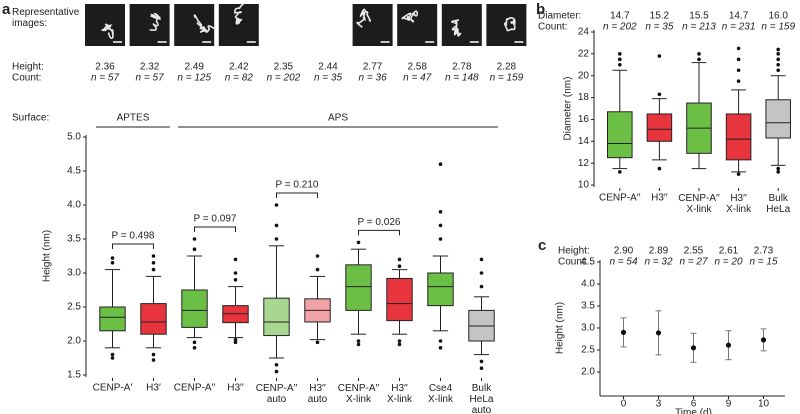  I want to click on x-tick-label: 9, so click(729, 404).